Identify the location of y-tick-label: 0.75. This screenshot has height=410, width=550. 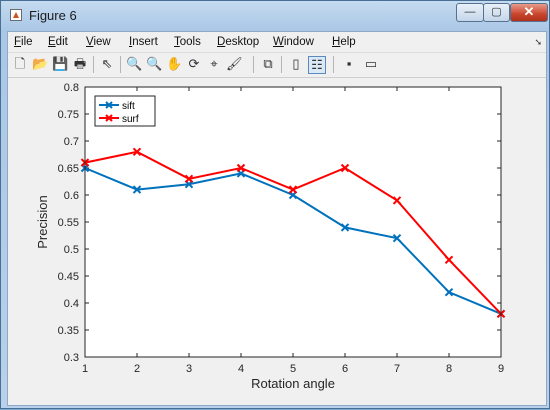
(68, 115).